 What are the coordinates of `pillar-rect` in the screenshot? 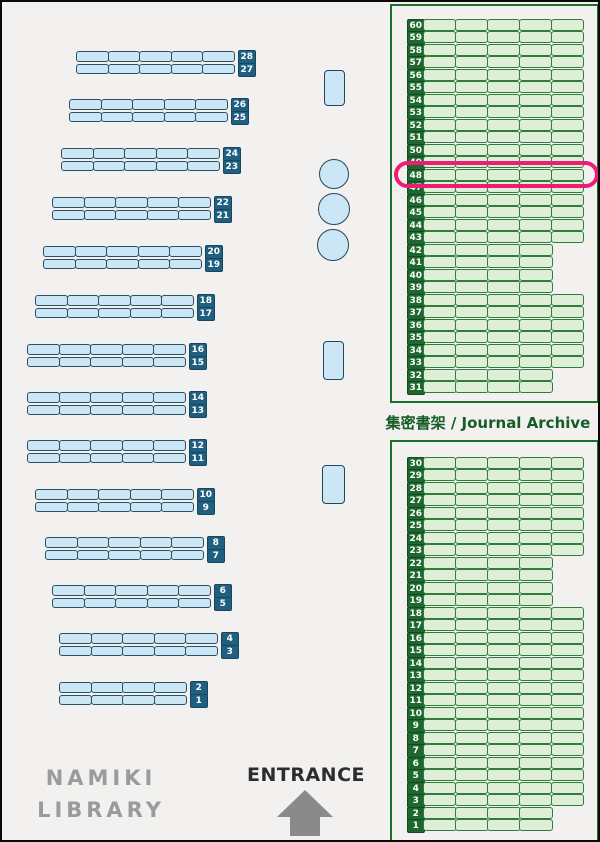 It's located at (333, 360).